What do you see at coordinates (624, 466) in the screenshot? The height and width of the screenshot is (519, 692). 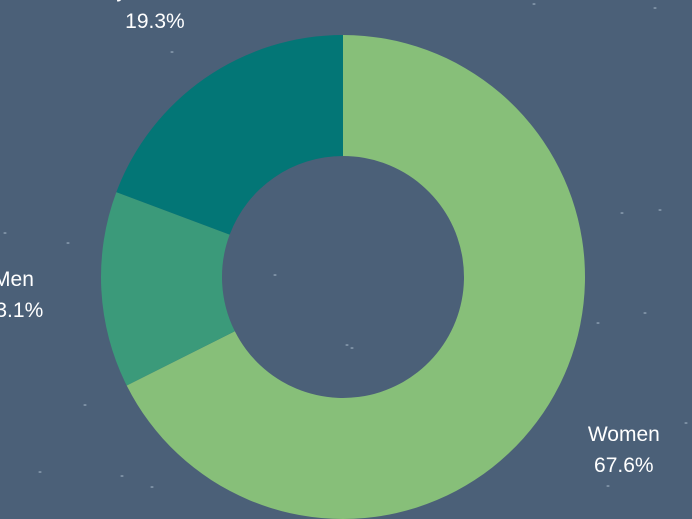 I see `slice-percentage: 67.6%` at bounding box center [624, 466].